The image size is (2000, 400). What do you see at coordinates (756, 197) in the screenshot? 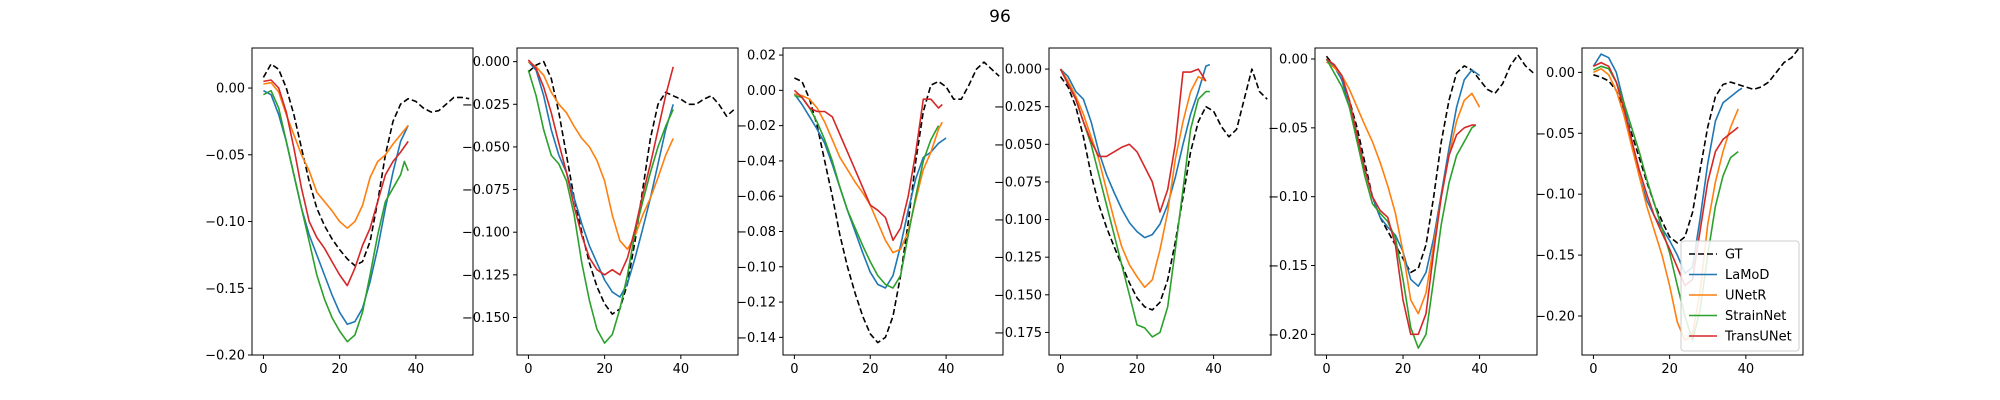
I see `y-tick-label: −0.06` at bounding box center [756, 197].